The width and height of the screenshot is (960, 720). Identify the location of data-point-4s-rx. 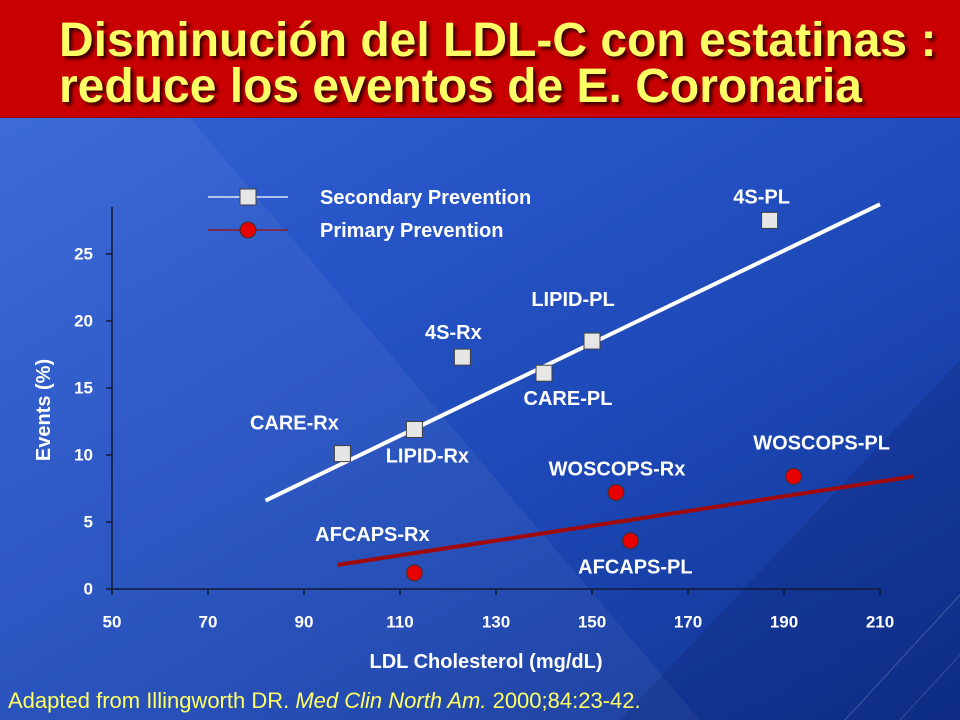
(462, 357).